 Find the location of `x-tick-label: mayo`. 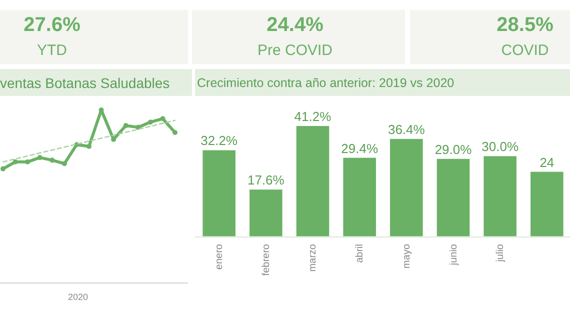

x-tick-label: mayo is located at coordinates (406, 256).